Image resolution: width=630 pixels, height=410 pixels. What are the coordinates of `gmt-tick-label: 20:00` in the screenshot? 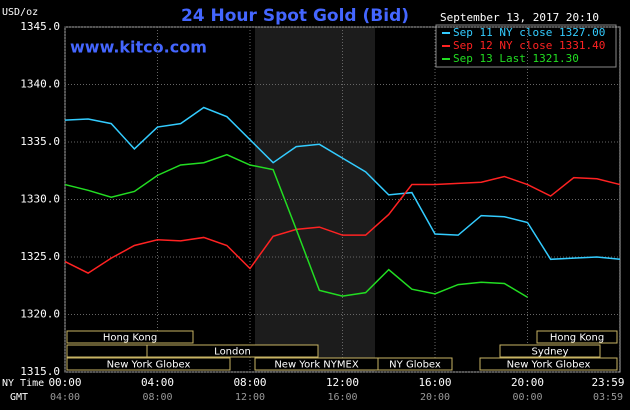 It's located at (435, 397).